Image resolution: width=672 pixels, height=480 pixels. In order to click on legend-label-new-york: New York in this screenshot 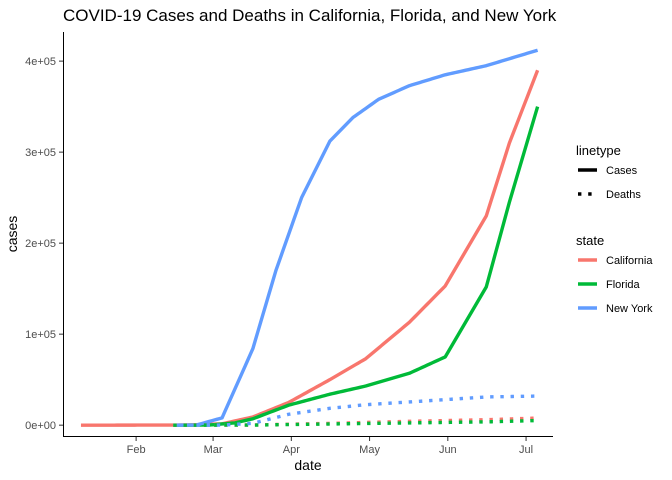, I will do `click(629, 309)`.